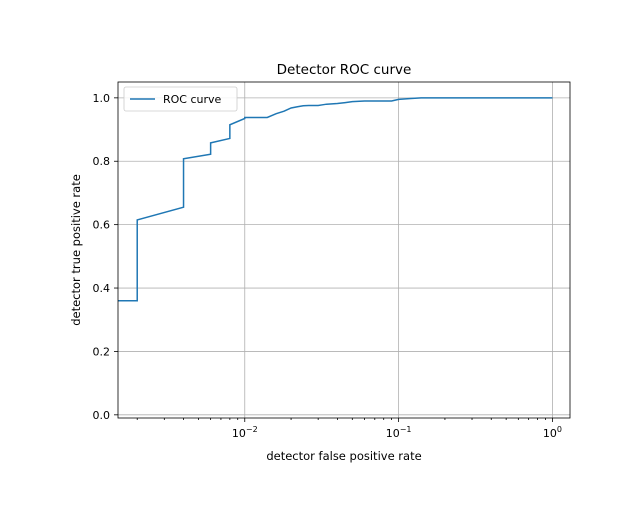 The height and width of the screenshot is (511, 628). I want to click on x-tick-label: 10⁻¹, so click(399, 432).